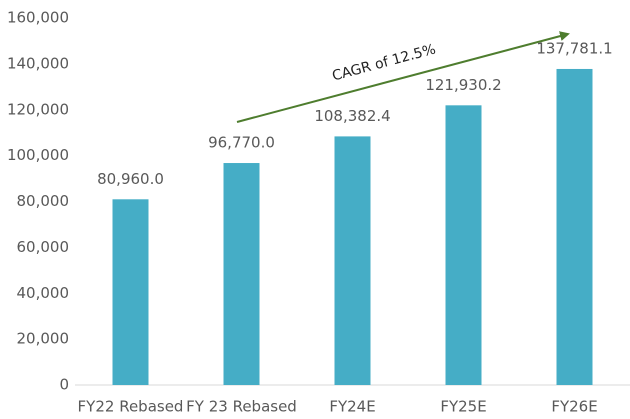 The height and width of the screenshot is (419, 630). Describe the element at coordinates (574, 407) in the screenshot. I see `x-tick-label: FY26E` at that location.